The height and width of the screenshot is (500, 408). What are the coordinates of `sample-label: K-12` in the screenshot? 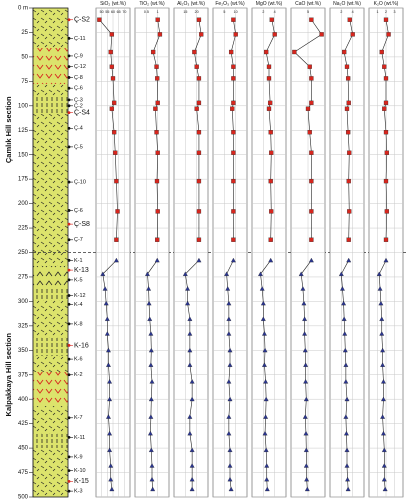 It's located at (80, 296).